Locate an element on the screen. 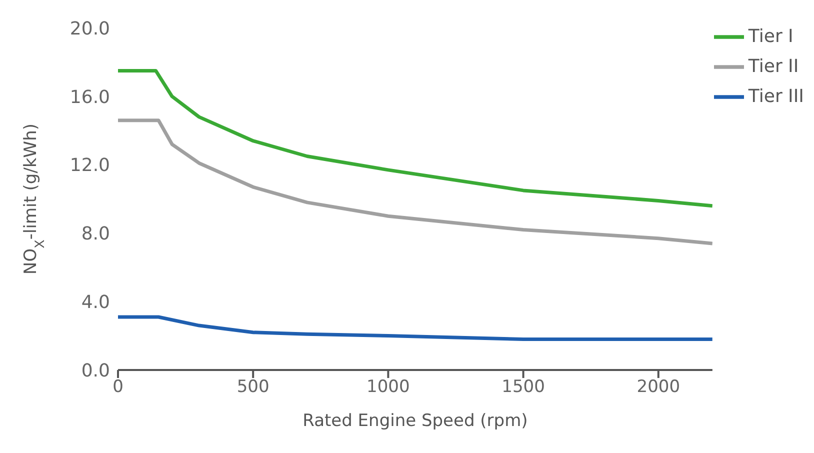  x-tick-label: 500 is located at coordinates (253, 387).